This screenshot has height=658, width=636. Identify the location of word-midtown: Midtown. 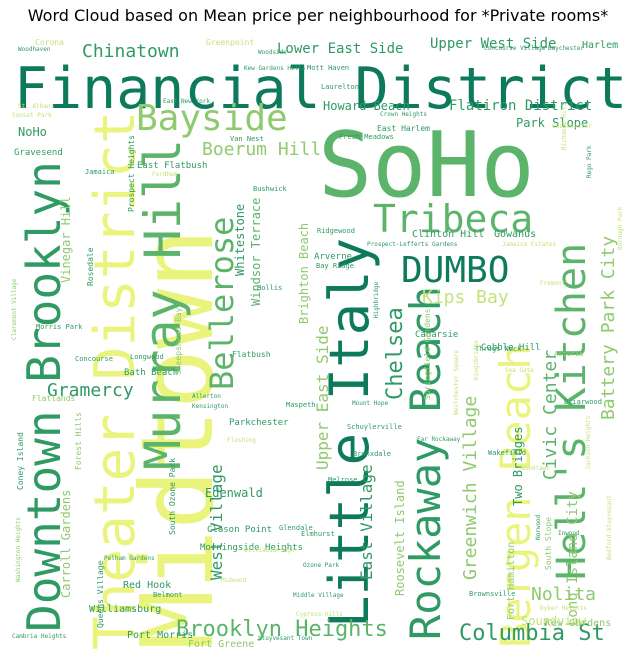
(177, 439).